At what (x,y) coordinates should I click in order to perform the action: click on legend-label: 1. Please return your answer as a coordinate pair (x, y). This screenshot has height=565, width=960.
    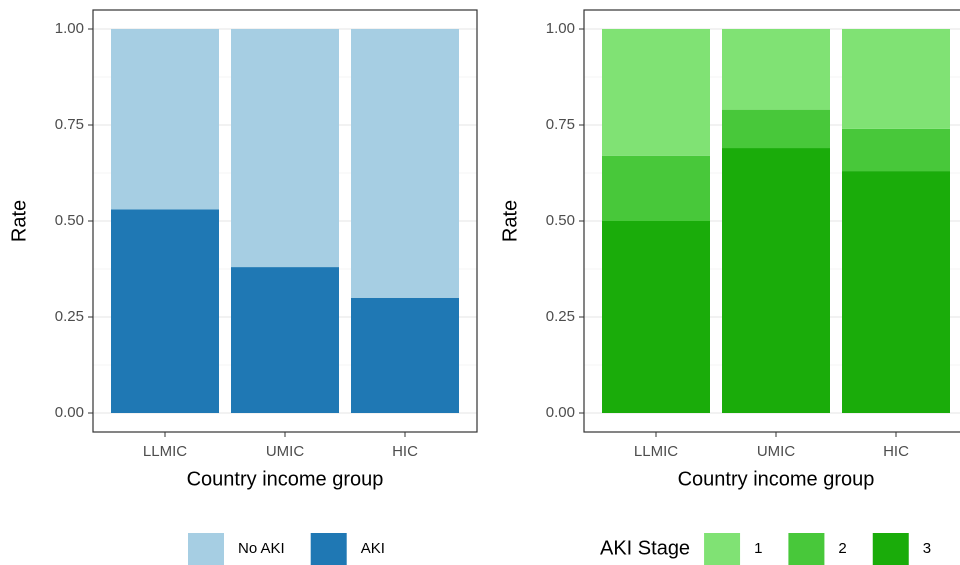
    Looking at the image, I should click on (758, 548).